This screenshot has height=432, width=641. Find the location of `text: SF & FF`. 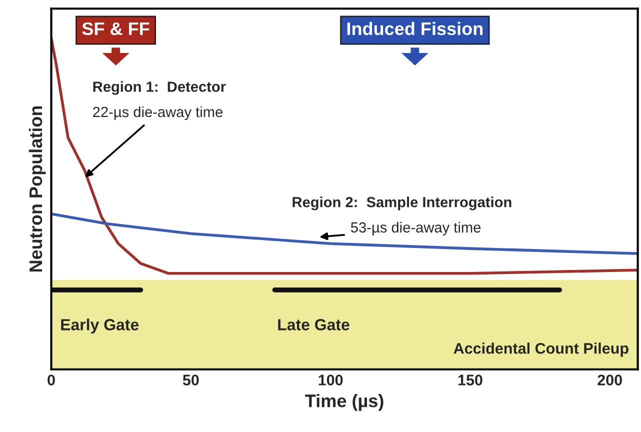

text: SF & FF is located at coordinates (116, 29).